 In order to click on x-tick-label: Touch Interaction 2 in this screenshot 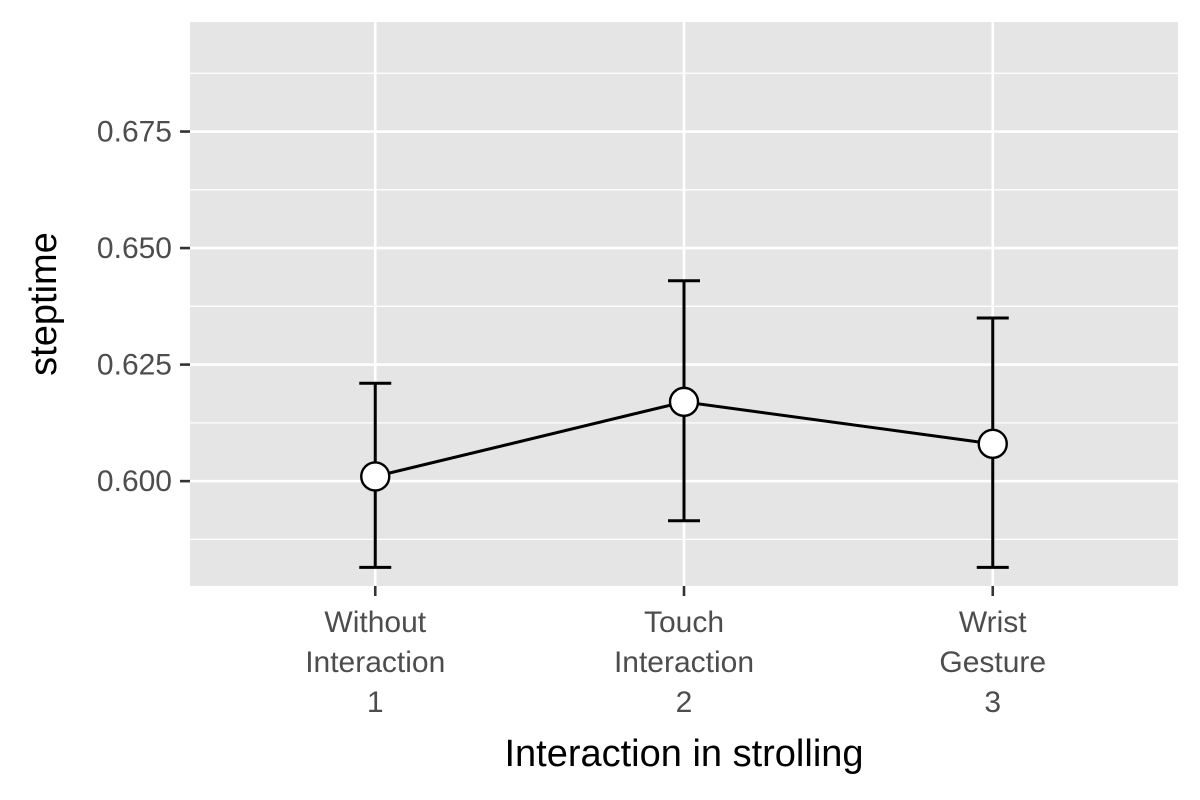, I will do `click(684, 662)`.